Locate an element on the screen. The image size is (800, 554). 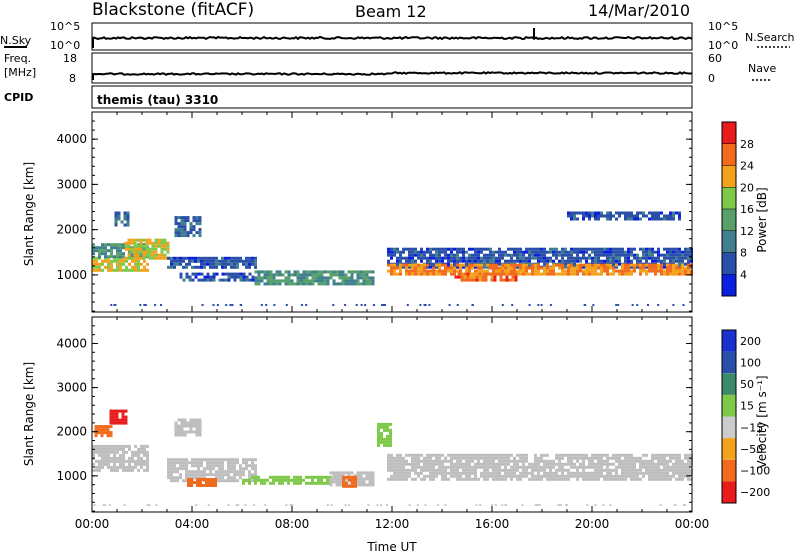
freq-unit-label: [MHz] is located at coordinates (20, 72).